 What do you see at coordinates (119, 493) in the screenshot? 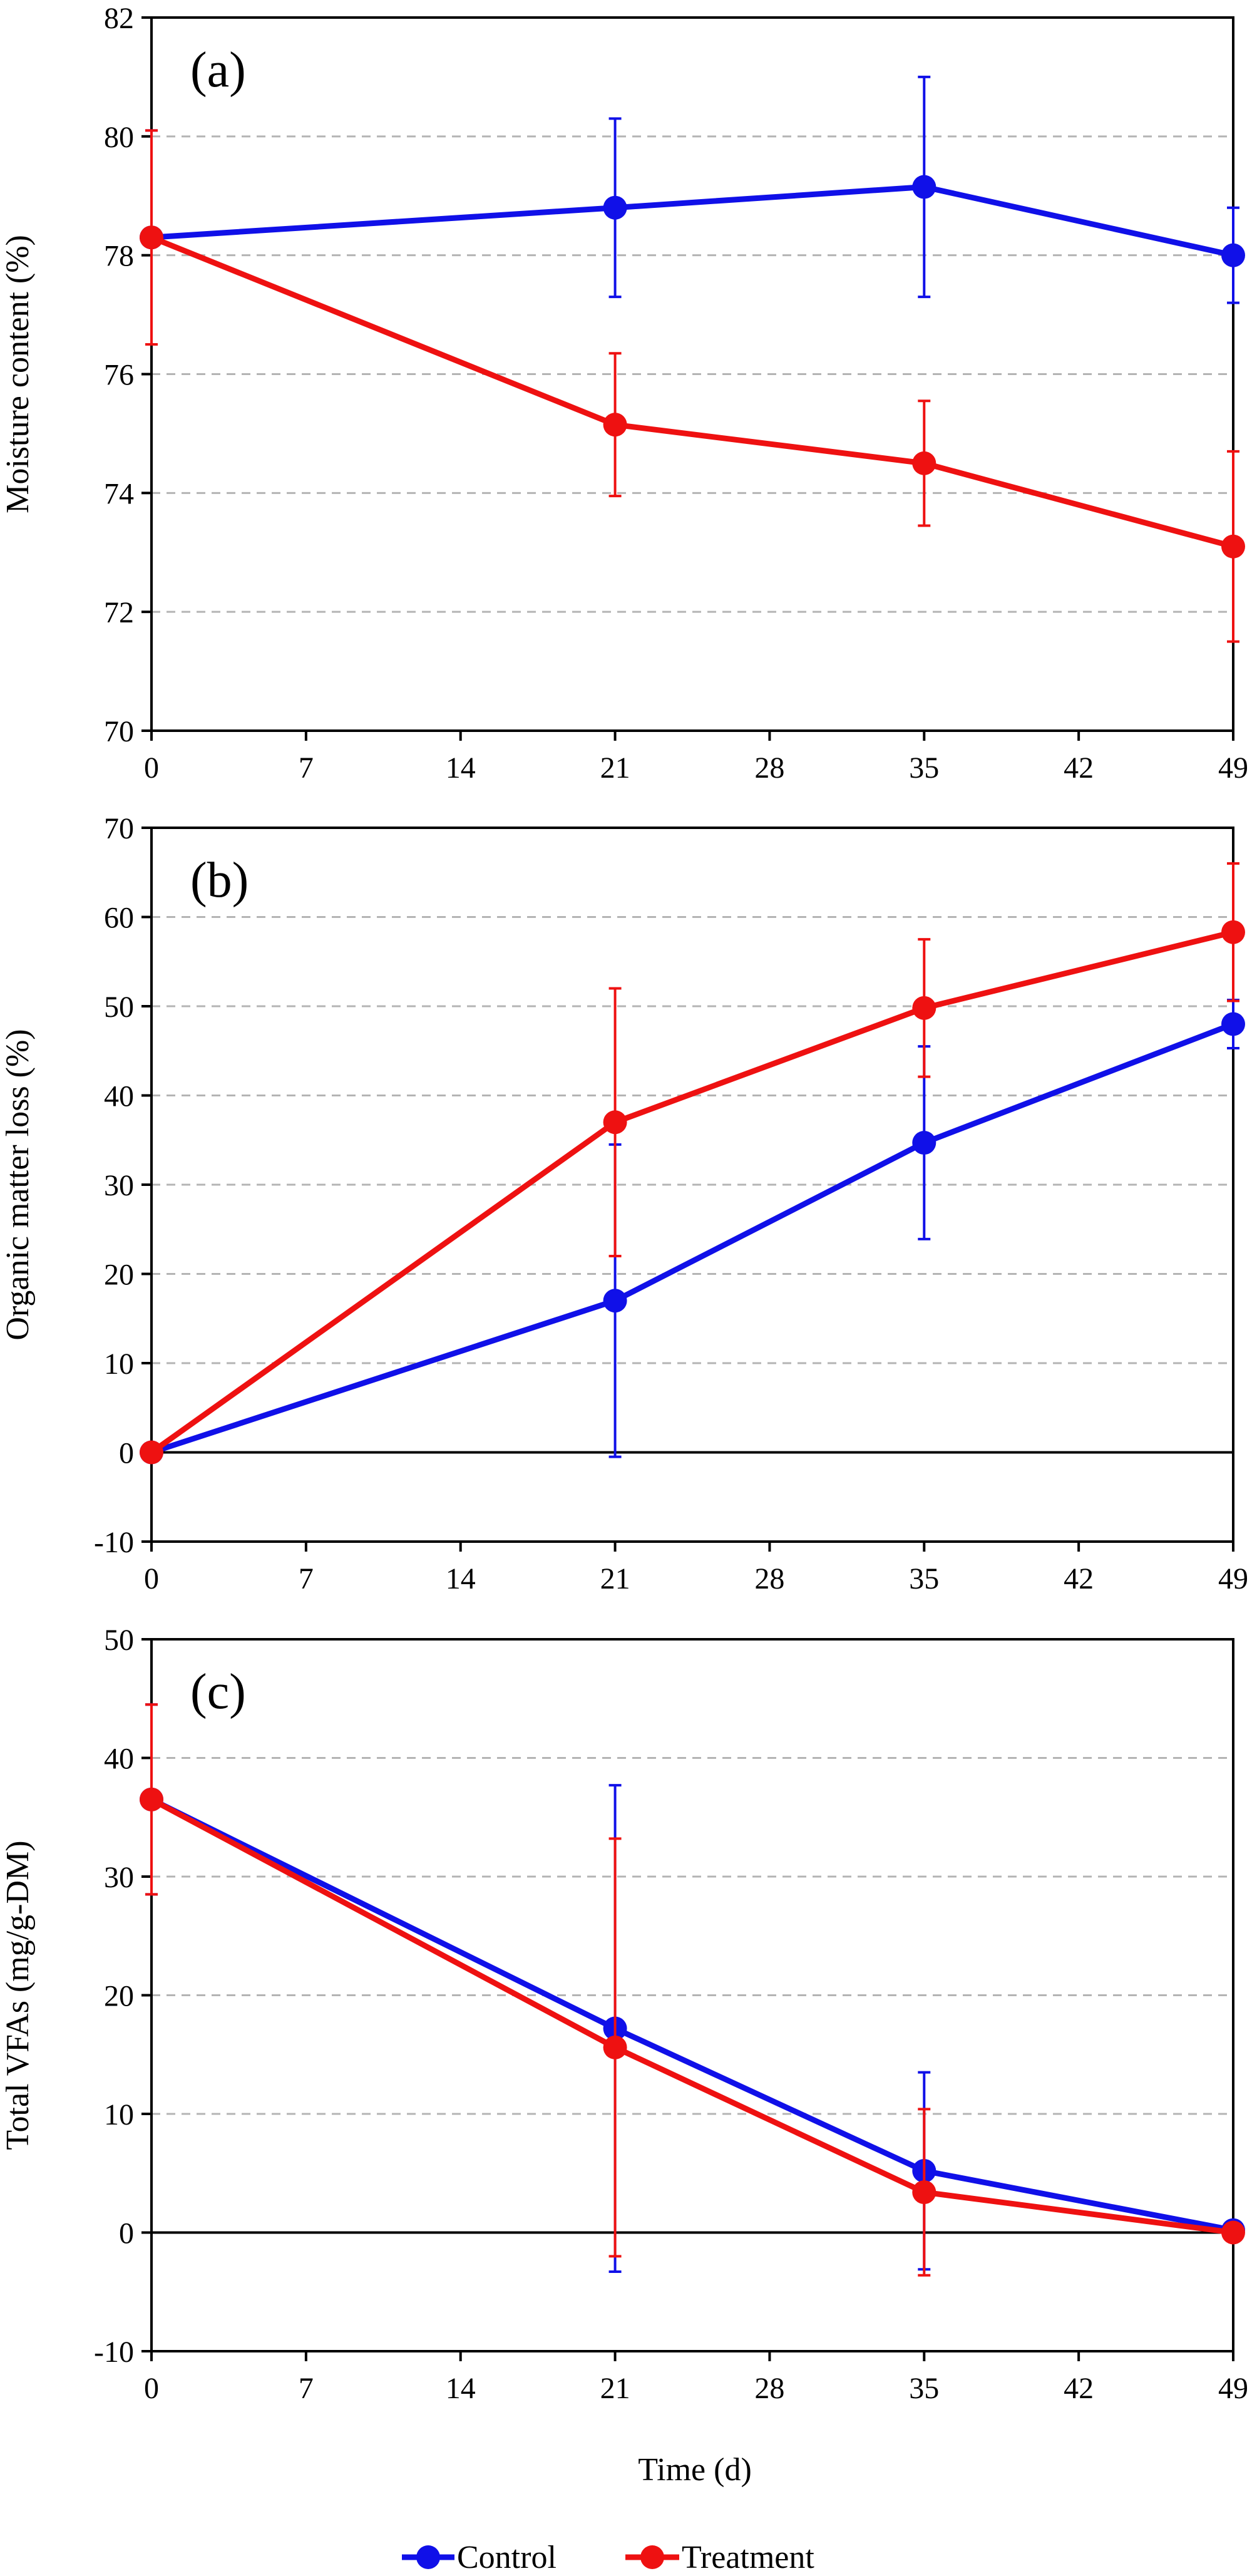
I see `y-tick-label: 74` at bounding box center [119, 493].